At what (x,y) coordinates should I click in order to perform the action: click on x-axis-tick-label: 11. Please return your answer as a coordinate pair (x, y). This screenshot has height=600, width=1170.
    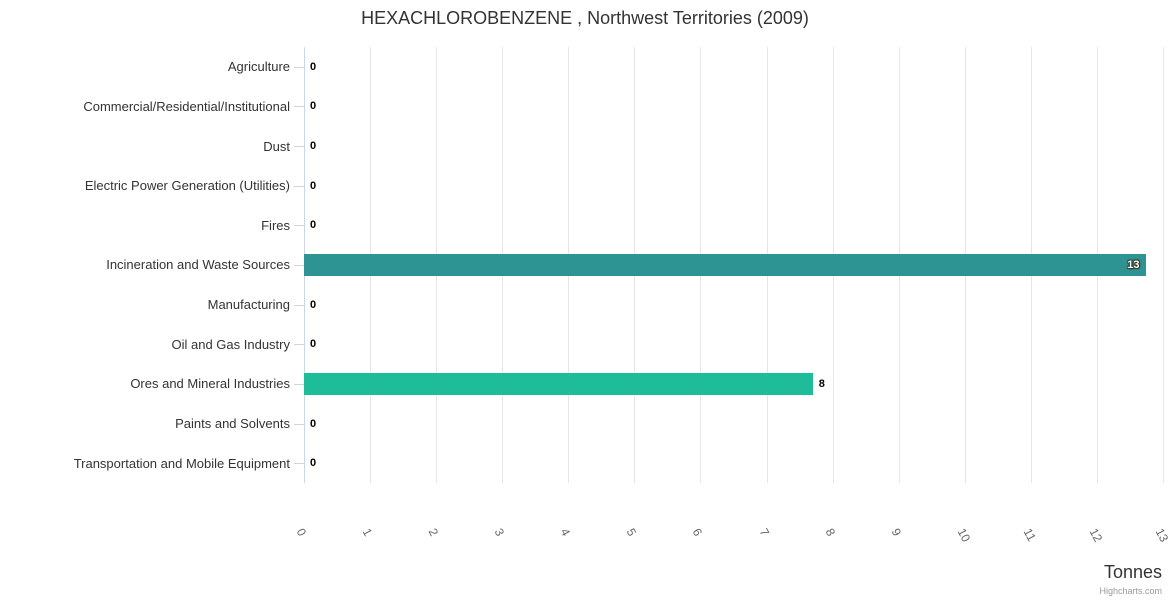
    Looking at the image, I should click on (1029, 535).